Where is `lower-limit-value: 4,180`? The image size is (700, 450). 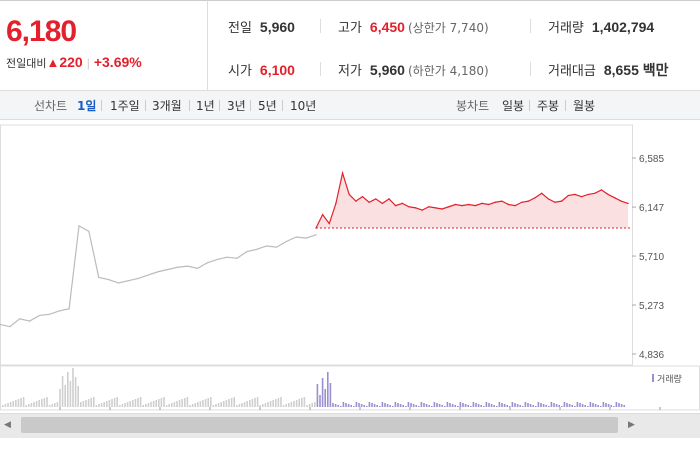
lower-limit-value: 4,180 is located at coordinates (466, 71).